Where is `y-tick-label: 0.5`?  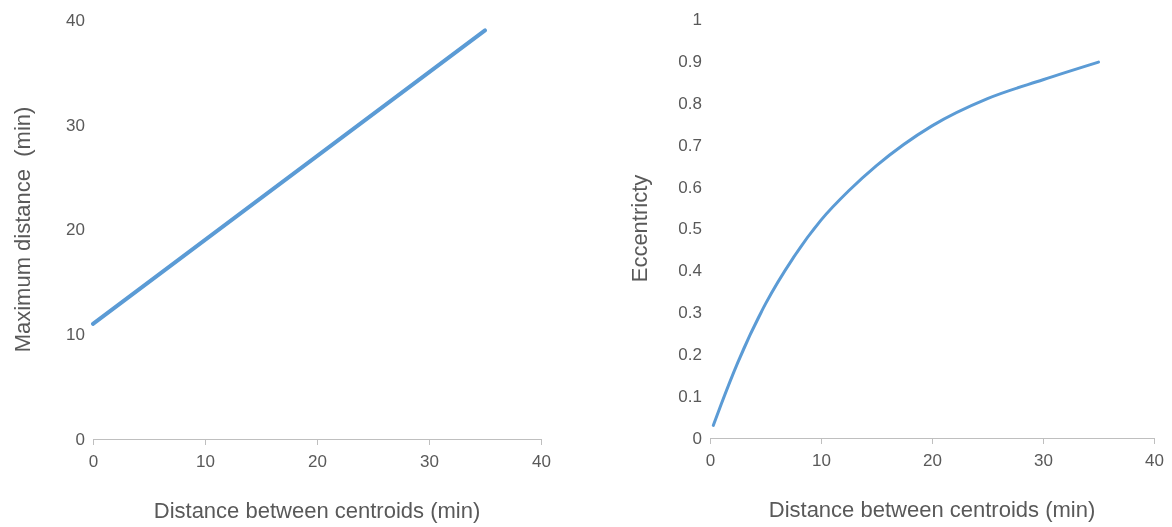
y-tick-label: 0.5 is located at coordinates (690, 229).